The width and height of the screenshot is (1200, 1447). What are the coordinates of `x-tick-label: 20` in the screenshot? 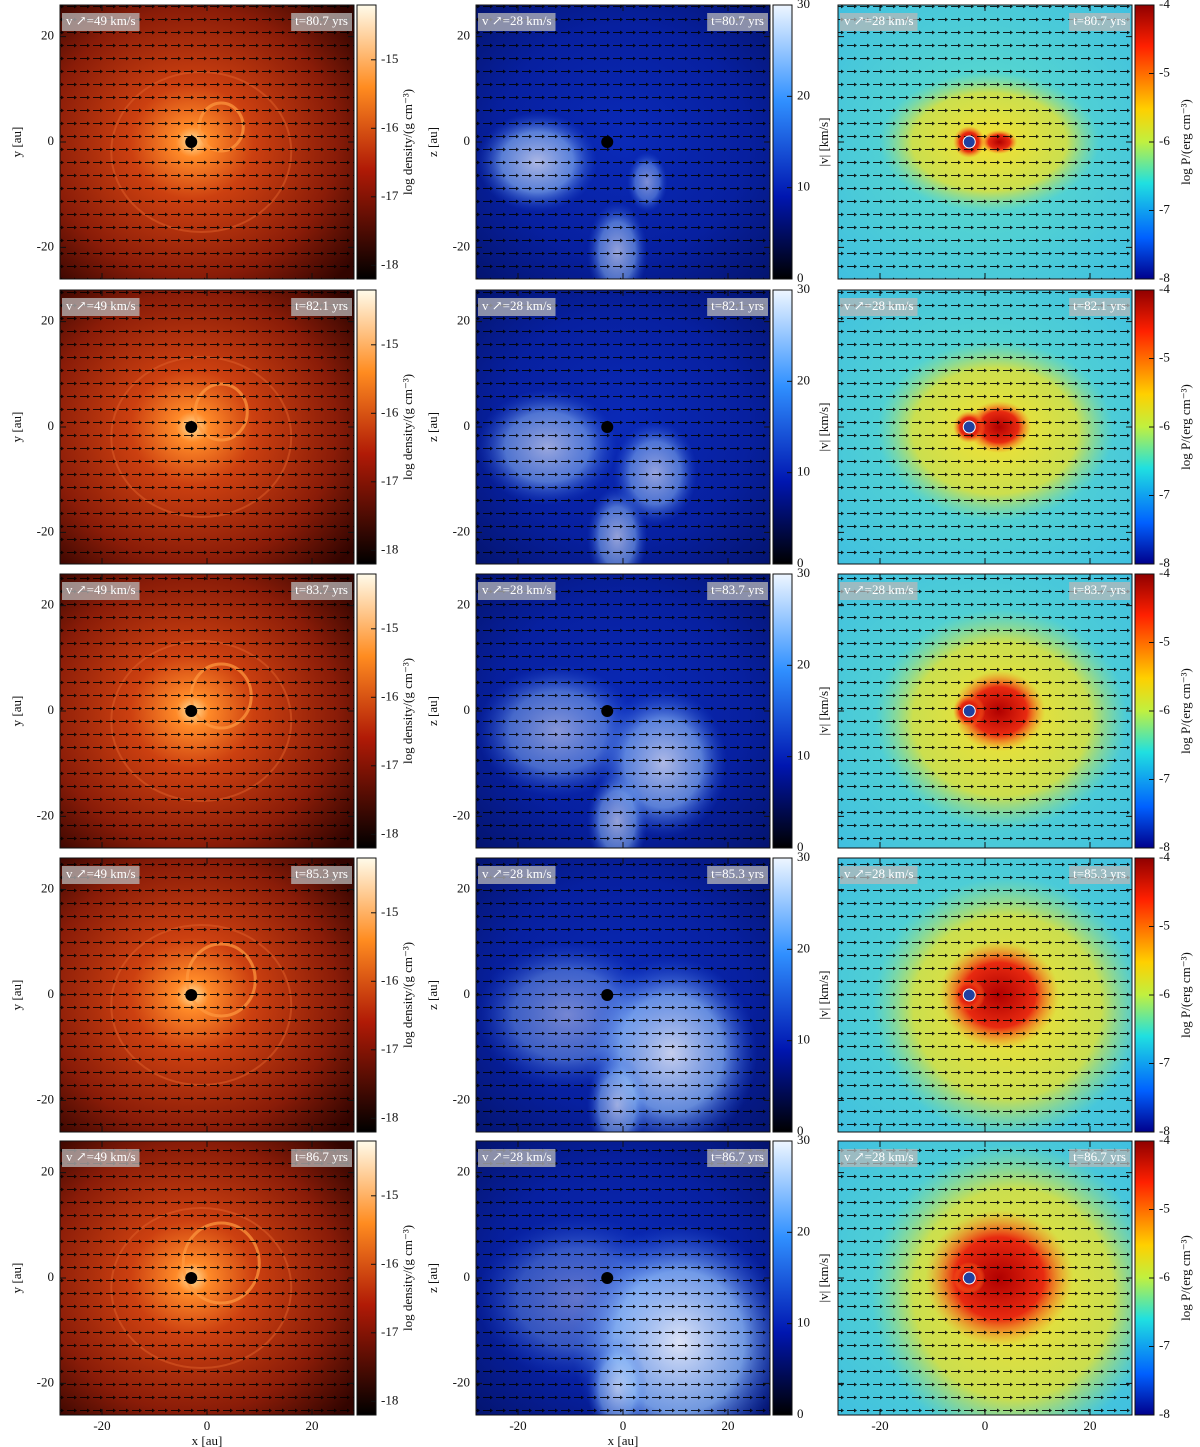 It's located at (312, 1425).